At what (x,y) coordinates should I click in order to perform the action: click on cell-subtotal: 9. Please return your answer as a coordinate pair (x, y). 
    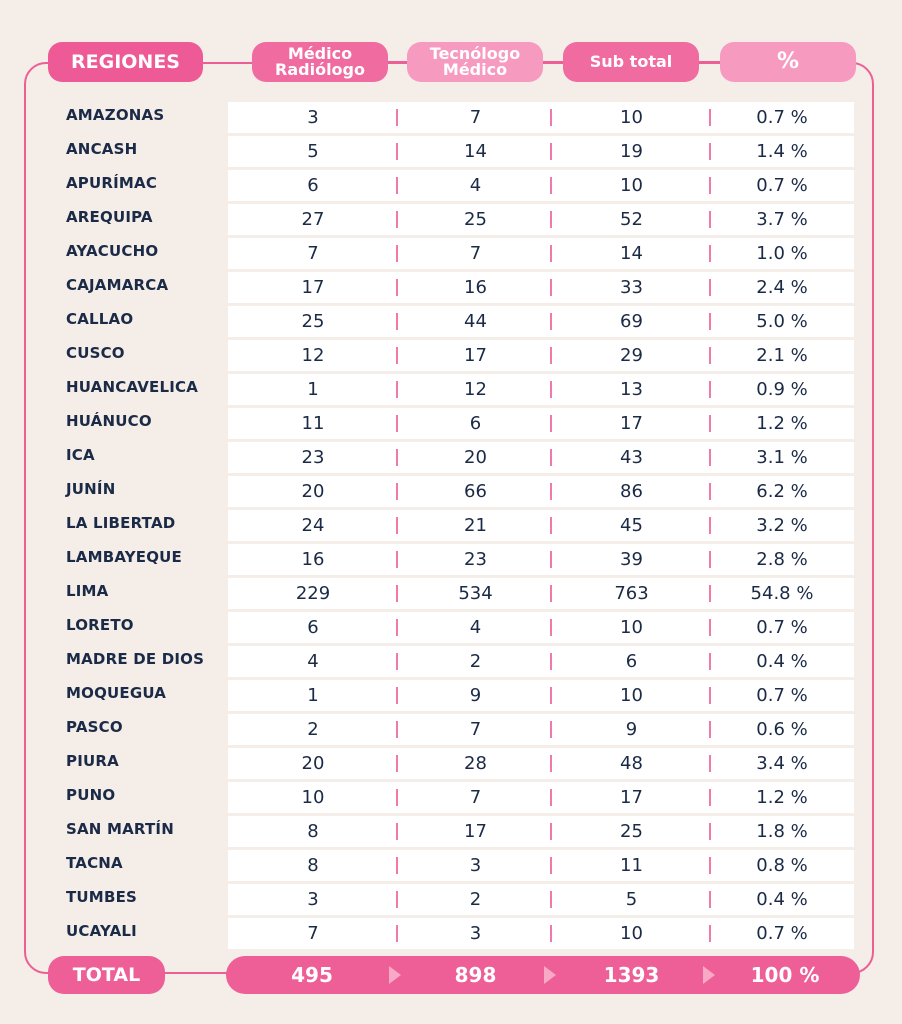
    Looking at the image, I should click on (631, 729).